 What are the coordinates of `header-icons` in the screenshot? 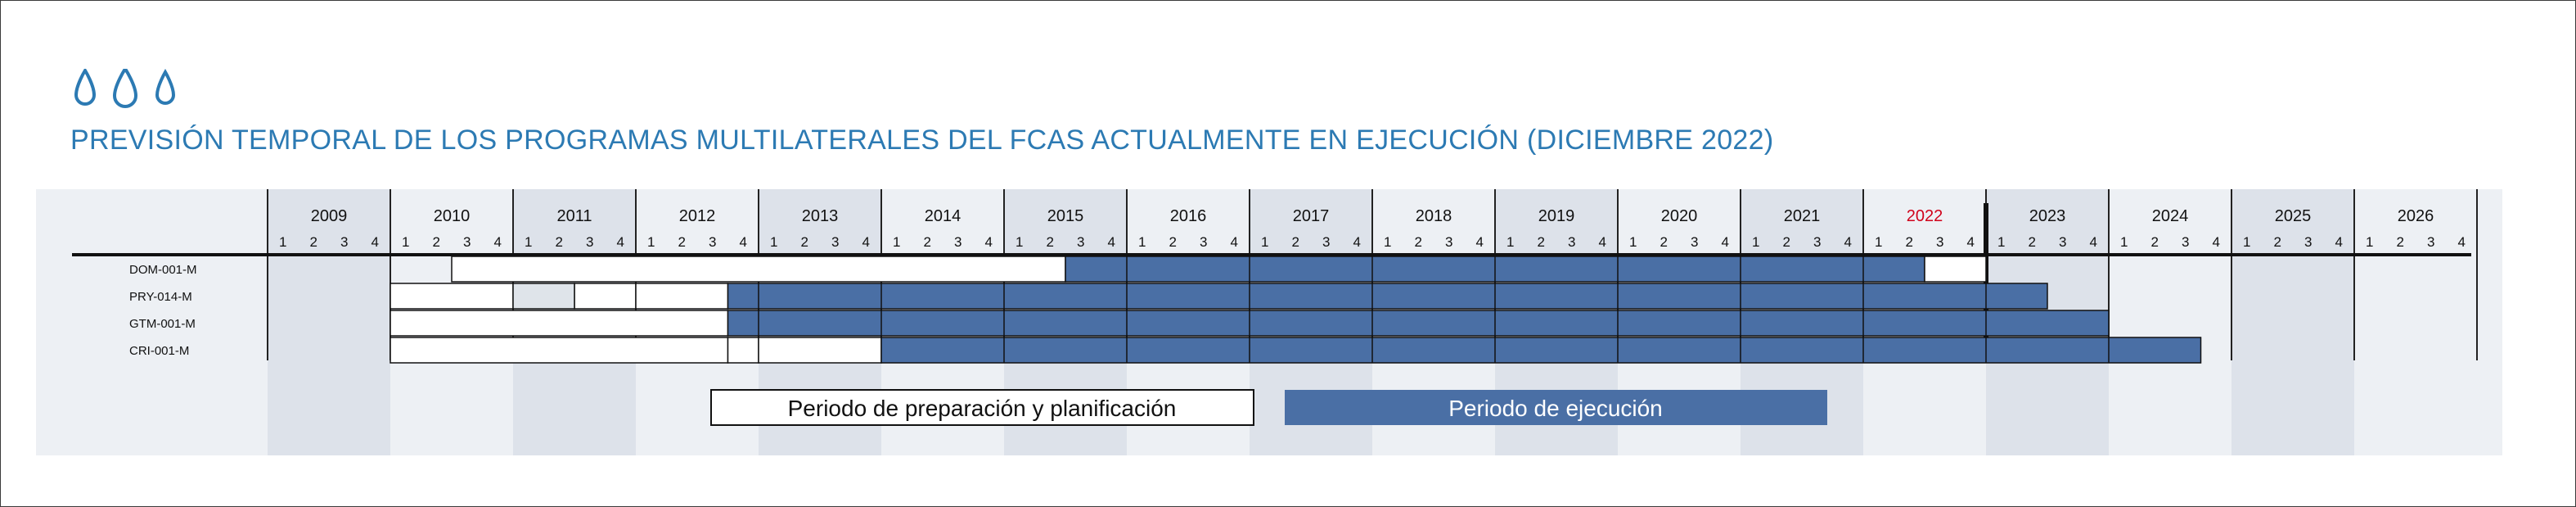 It's located at (131, 90).